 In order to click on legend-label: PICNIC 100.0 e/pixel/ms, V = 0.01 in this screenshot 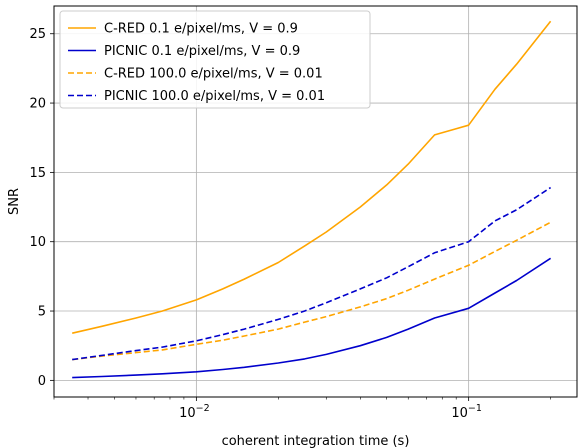, I will do `click(214, 96)`.